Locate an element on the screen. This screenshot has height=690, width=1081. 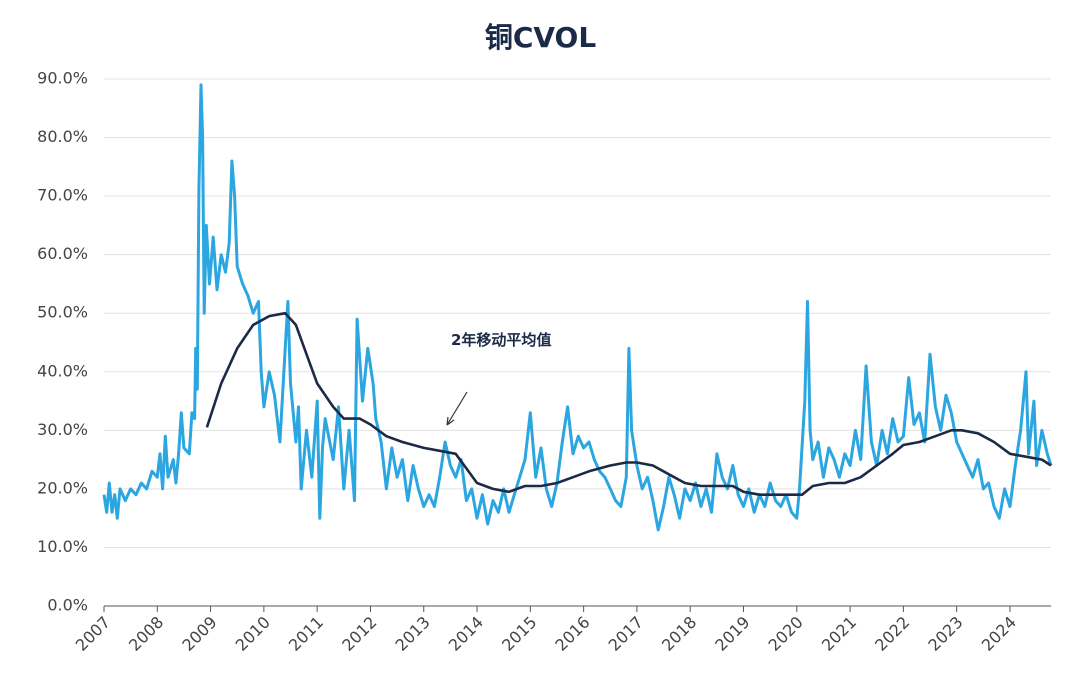
y-tick-label: 70.0% is located at coordinates (62, 195).